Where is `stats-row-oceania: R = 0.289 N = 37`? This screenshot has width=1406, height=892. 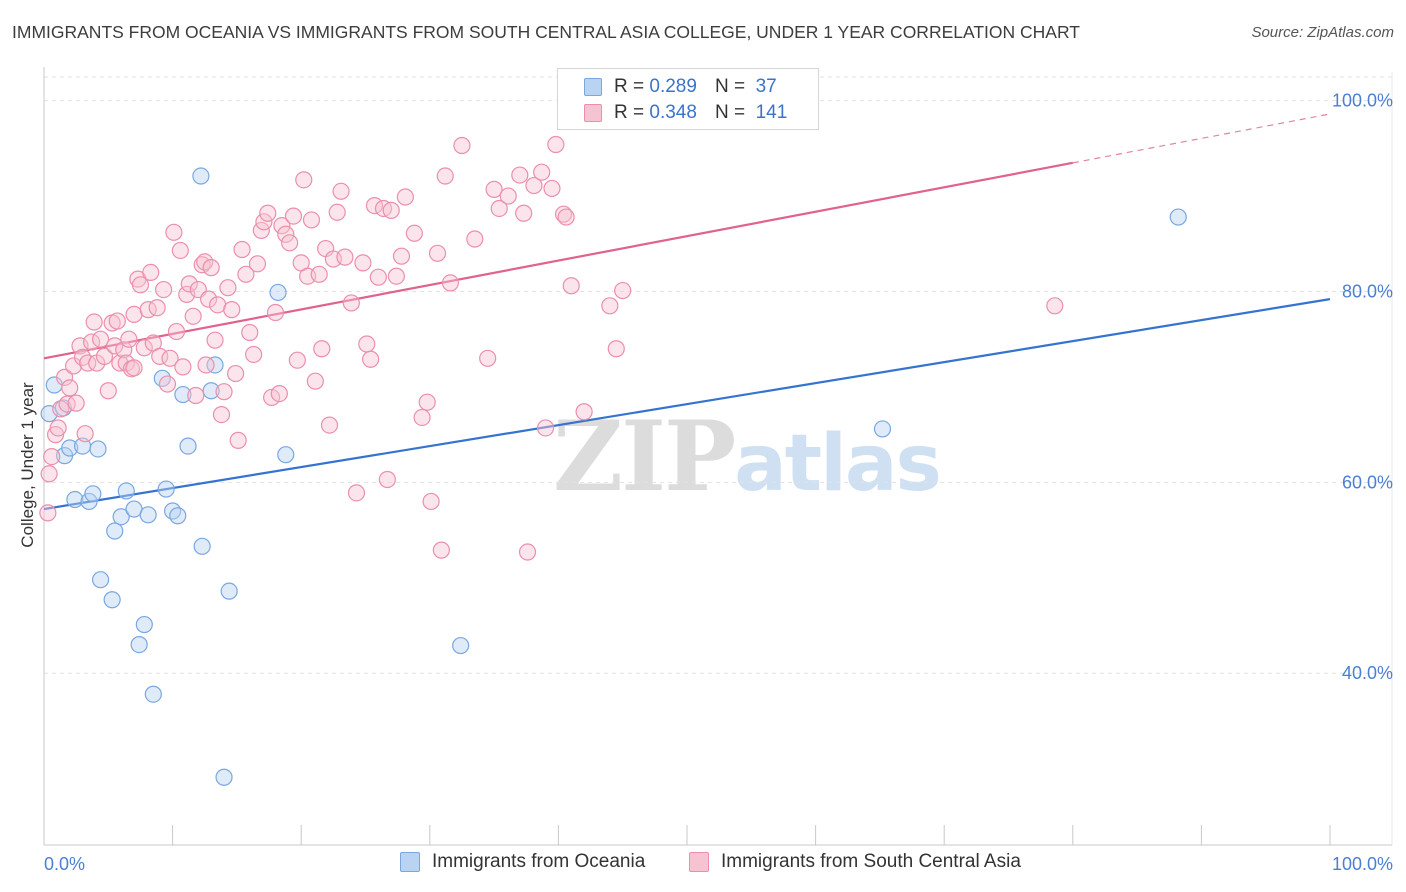 stats-row-oceania: R = 0.289 N = 37 is located at coordinates (680, 87).